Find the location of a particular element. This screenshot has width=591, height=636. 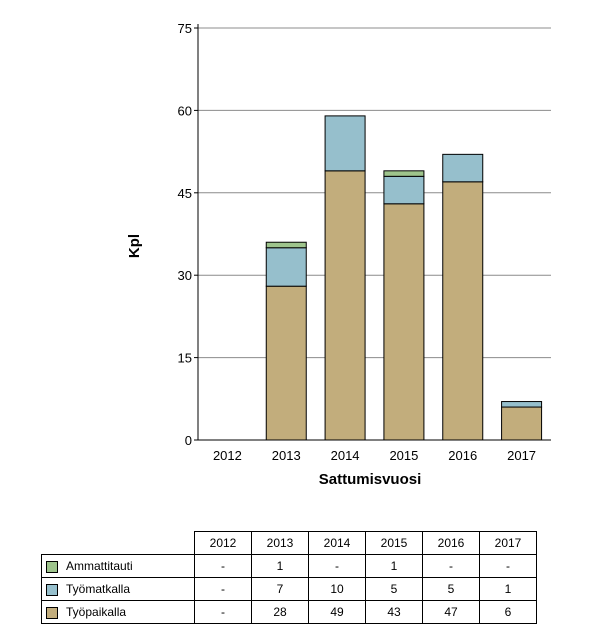

table-row: Työmatkalla -7 10 5 5 1 is located at coordinates (289, 589).